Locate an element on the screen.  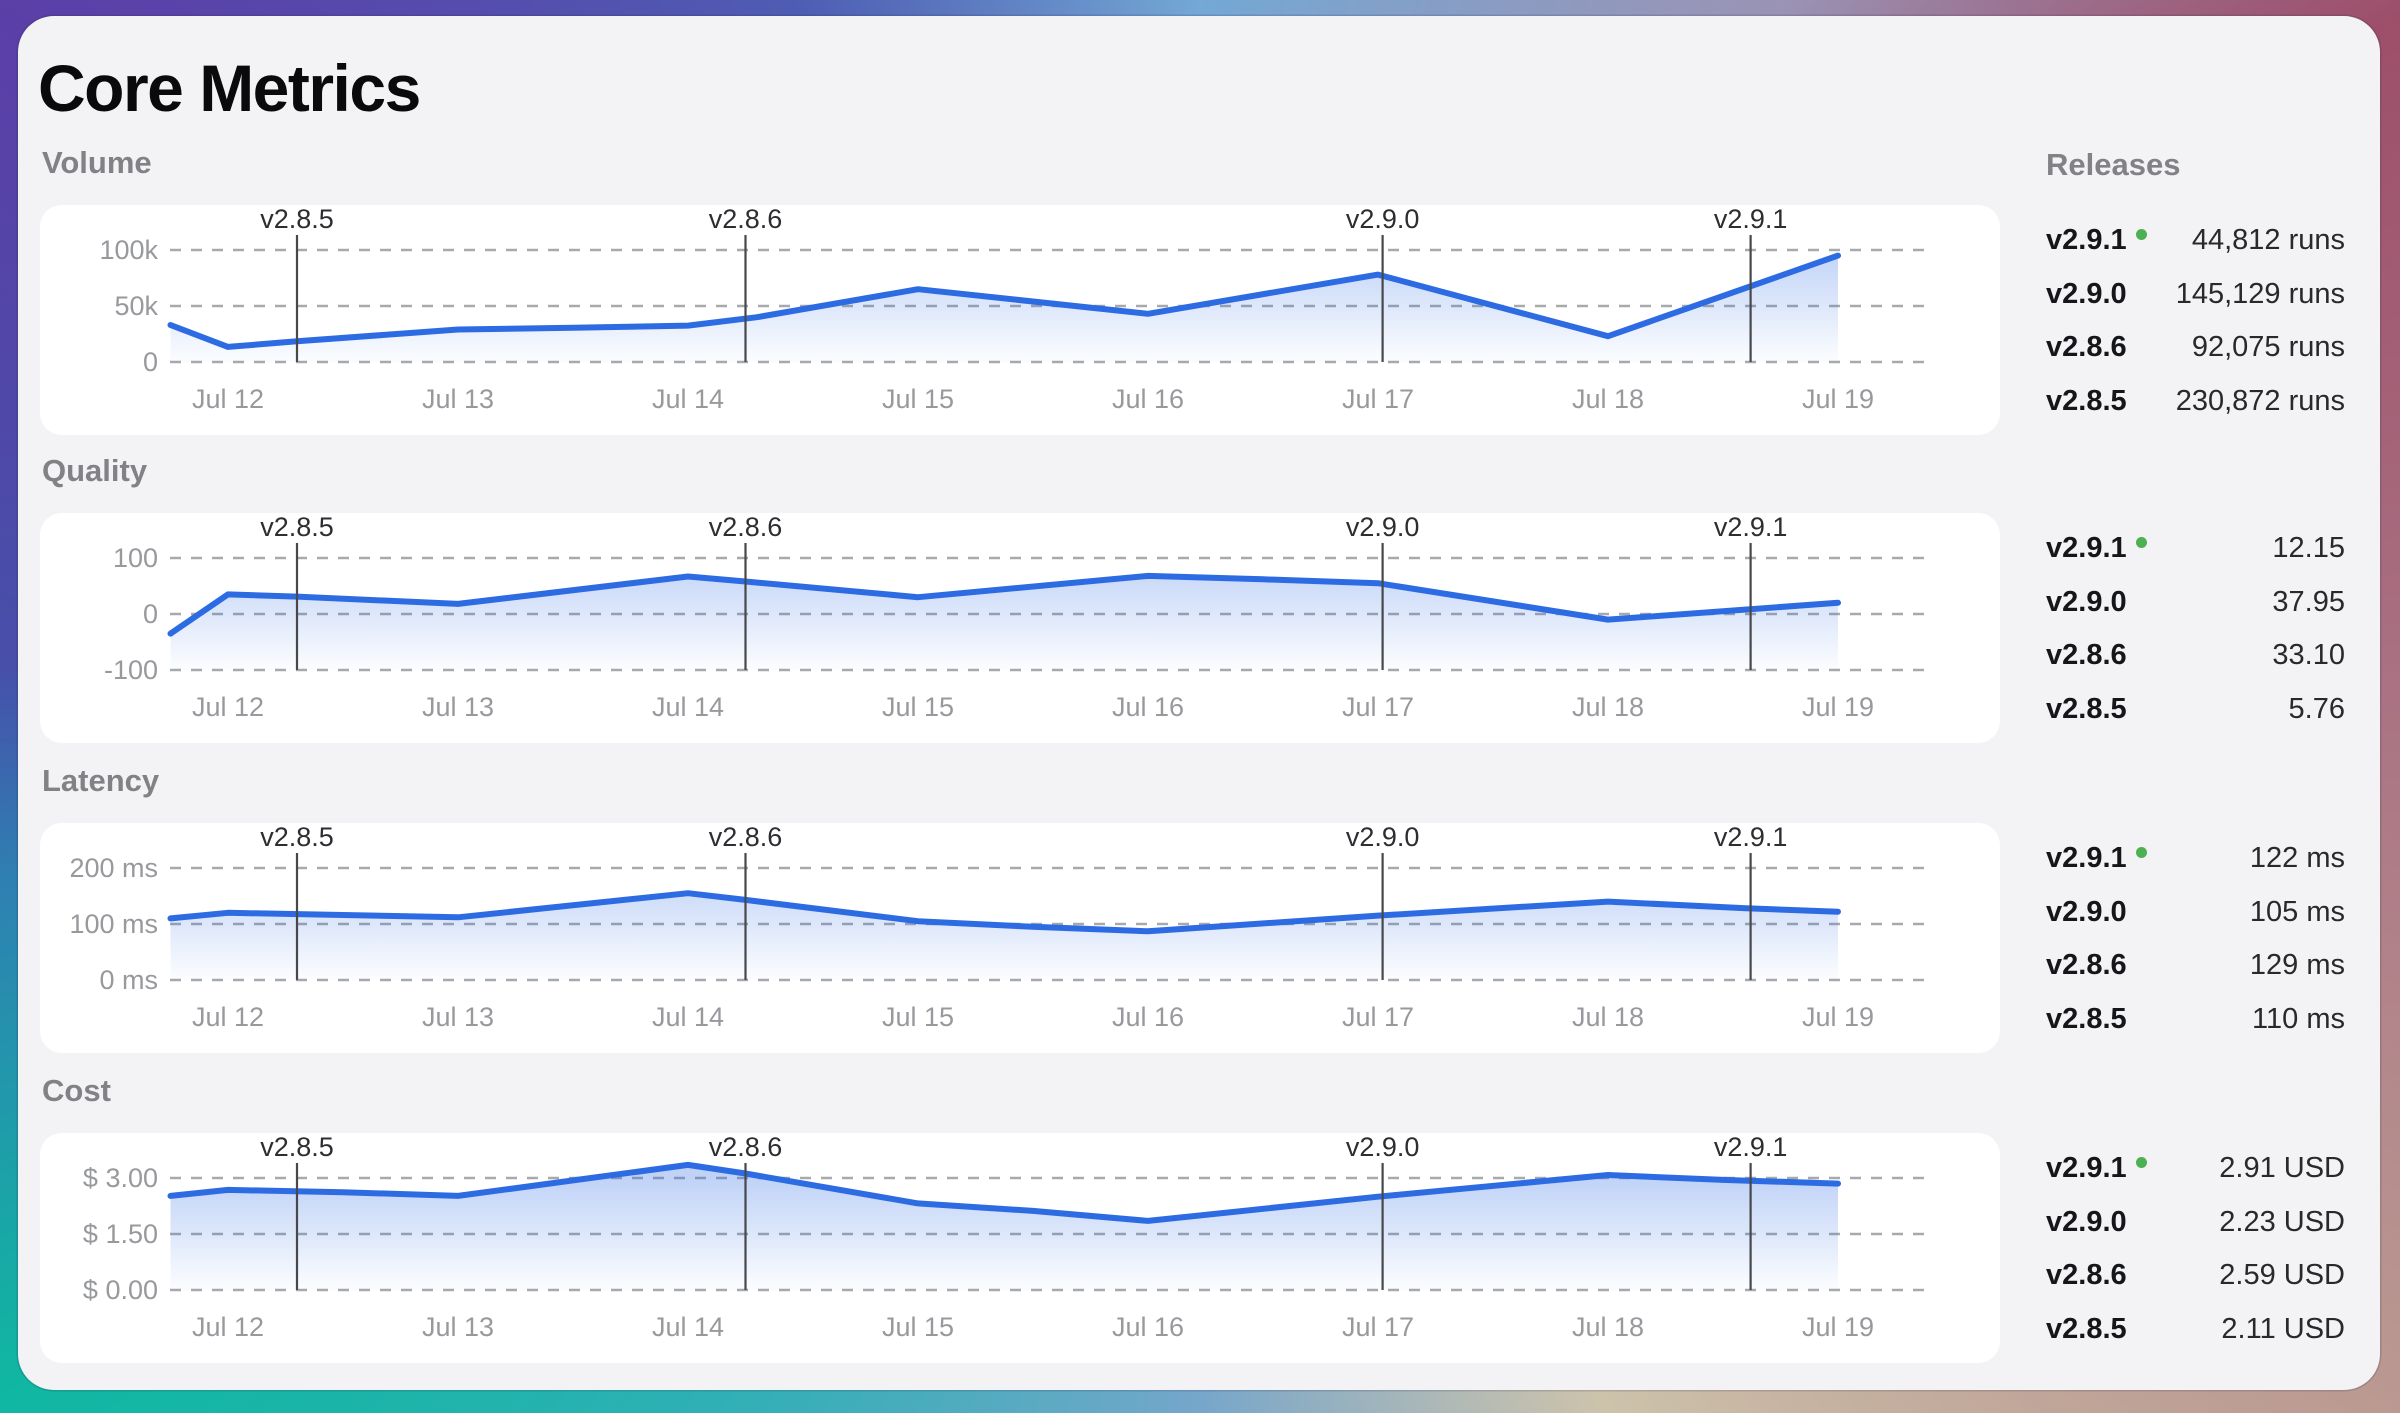
release-value: 2.91 USD is located at coordinates (2282, 1168).